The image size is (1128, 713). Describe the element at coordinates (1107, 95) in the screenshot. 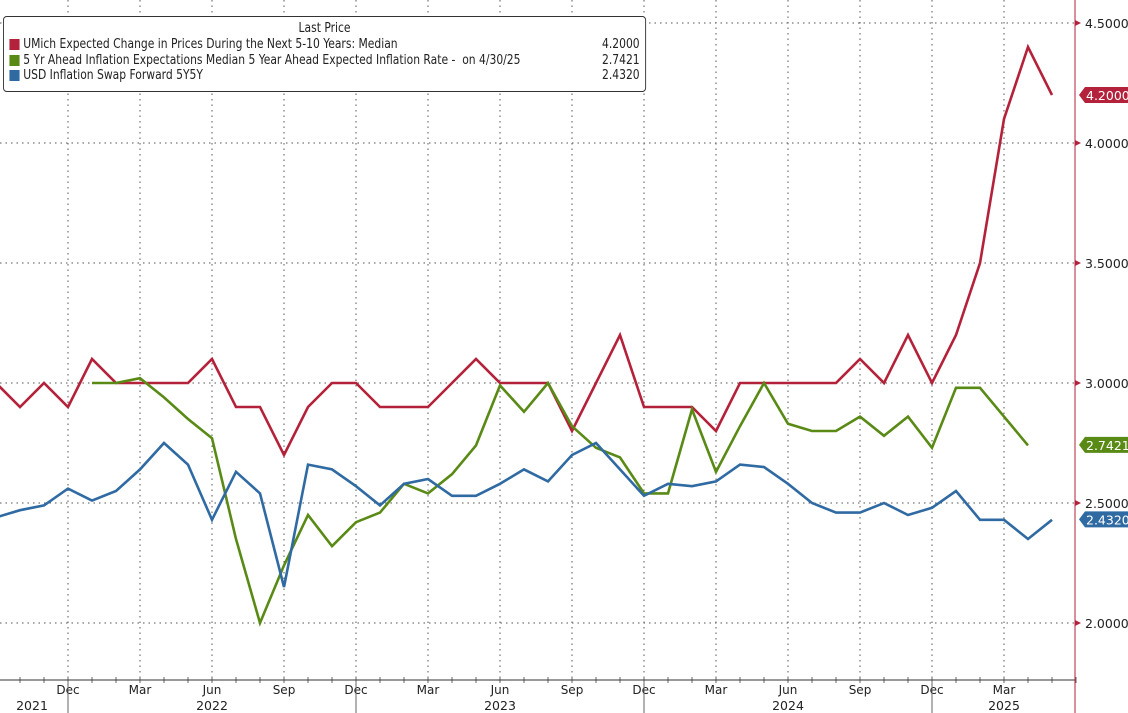

I see `last-value-label: 4.2000` at that location.